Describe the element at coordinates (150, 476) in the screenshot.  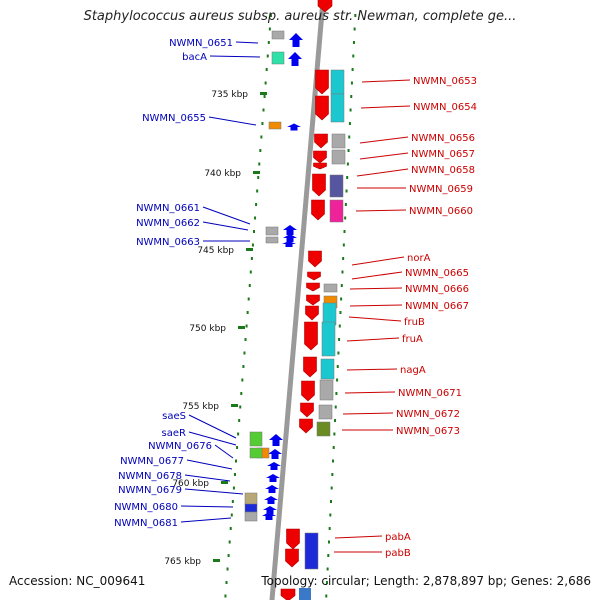
I see `gene-label-NWMN_0678: NWMN_0678` at that location.